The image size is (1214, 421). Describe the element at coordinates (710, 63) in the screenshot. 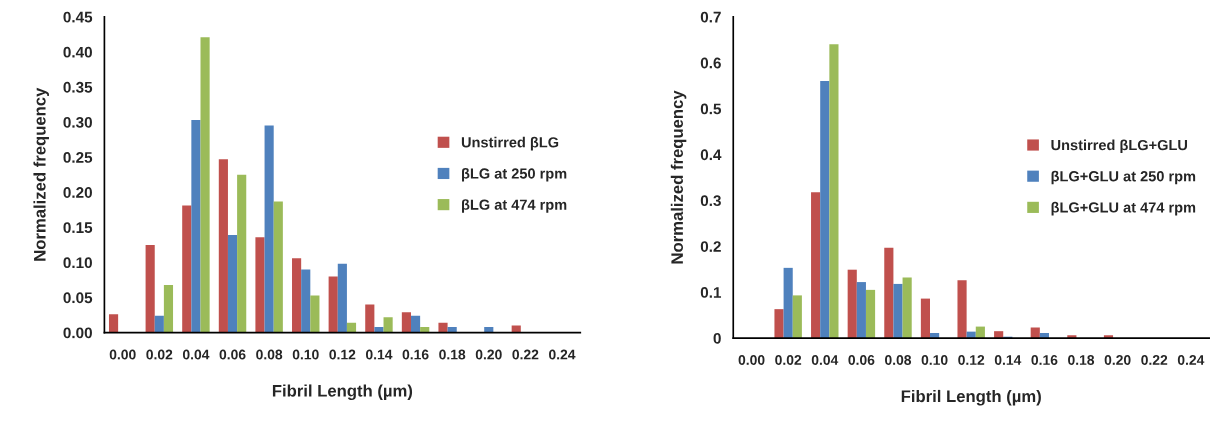

I see `y-tick-label: 0.6` at that location.